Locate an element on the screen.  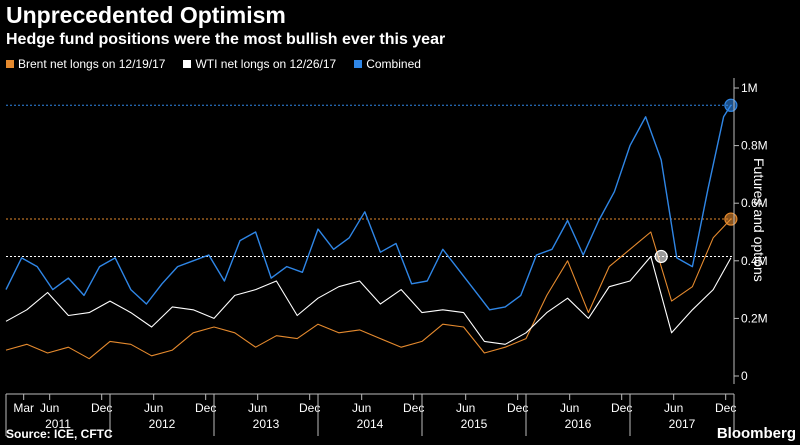
x-year-label: 2014 is located at coordinates (370, 424).